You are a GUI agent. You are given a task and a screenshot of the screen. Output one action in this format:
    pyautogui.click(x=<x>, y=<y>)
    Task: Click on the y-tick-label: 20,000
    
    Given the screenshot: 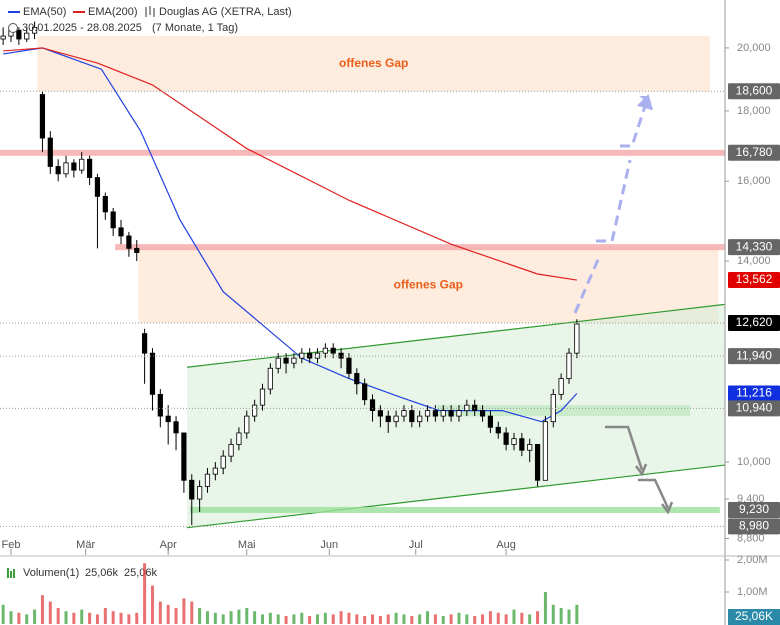 What is the action you would take?
    pyautogui.click(x=754, y=48)
    